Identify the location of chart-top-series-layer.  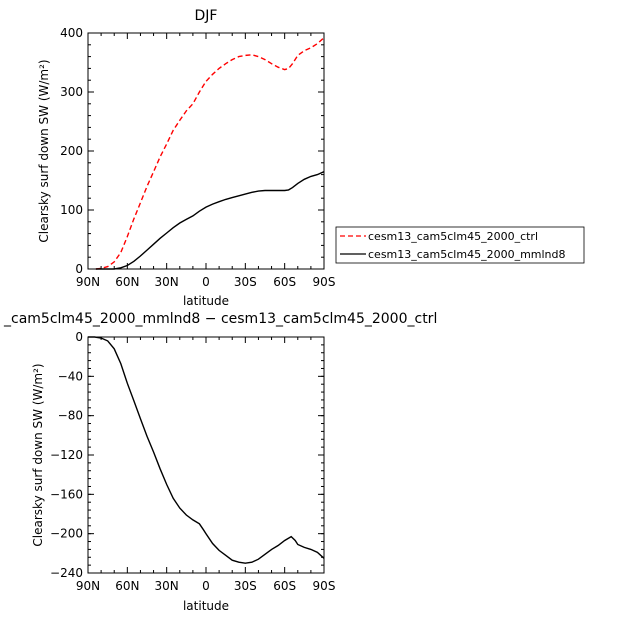
(210, 153).